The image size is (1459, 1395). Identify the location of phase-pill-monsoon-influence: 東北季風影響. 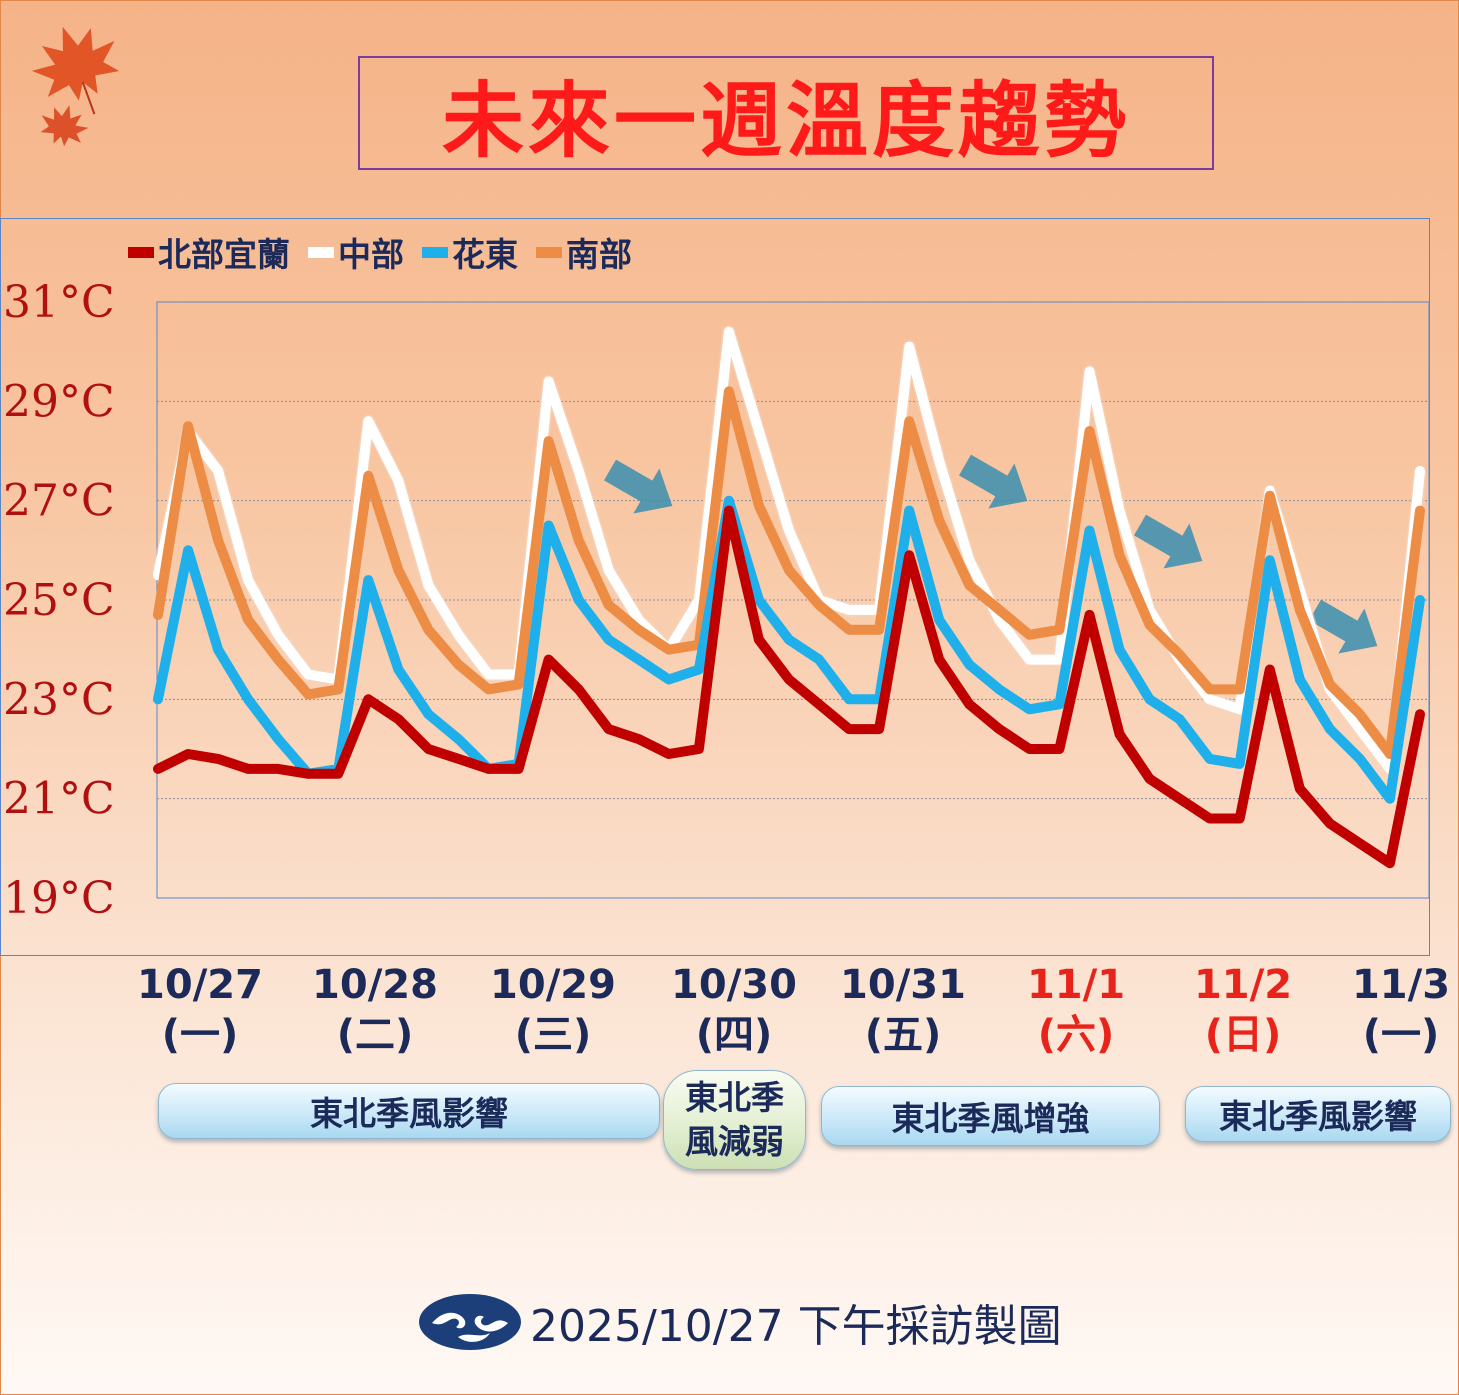
(409, 1111).